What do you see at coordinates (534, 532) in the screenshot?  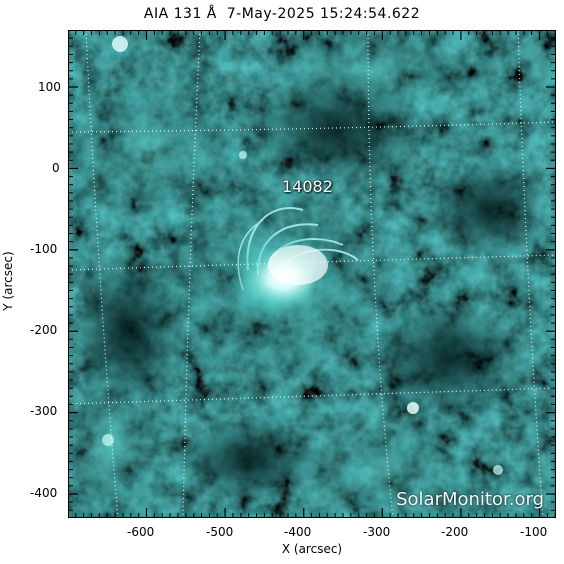 I see `x-tick-label: -100` at bounding box center [534, 532].